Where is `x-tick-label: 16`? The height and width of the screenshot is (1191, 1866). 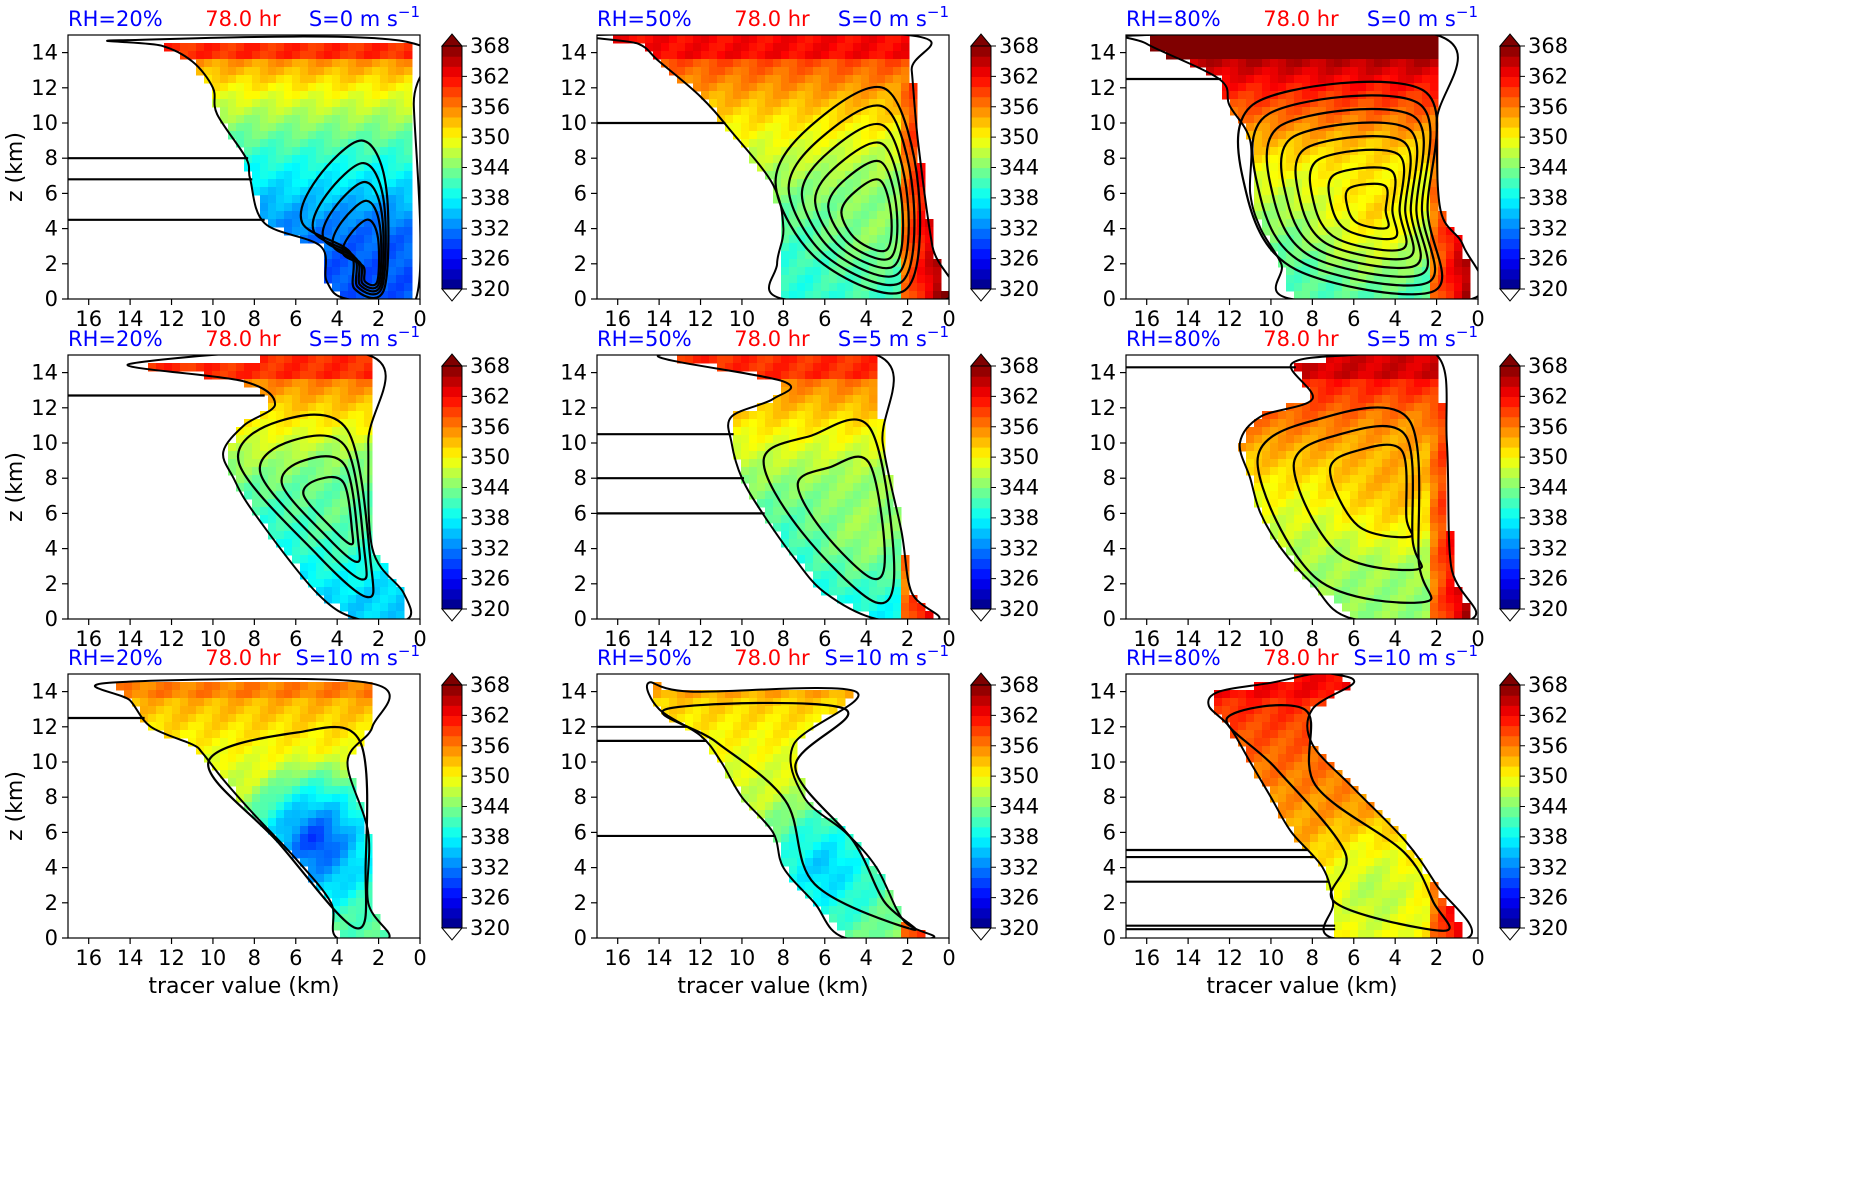
x-tick-label: 16 is located at coordinates (617, 639).